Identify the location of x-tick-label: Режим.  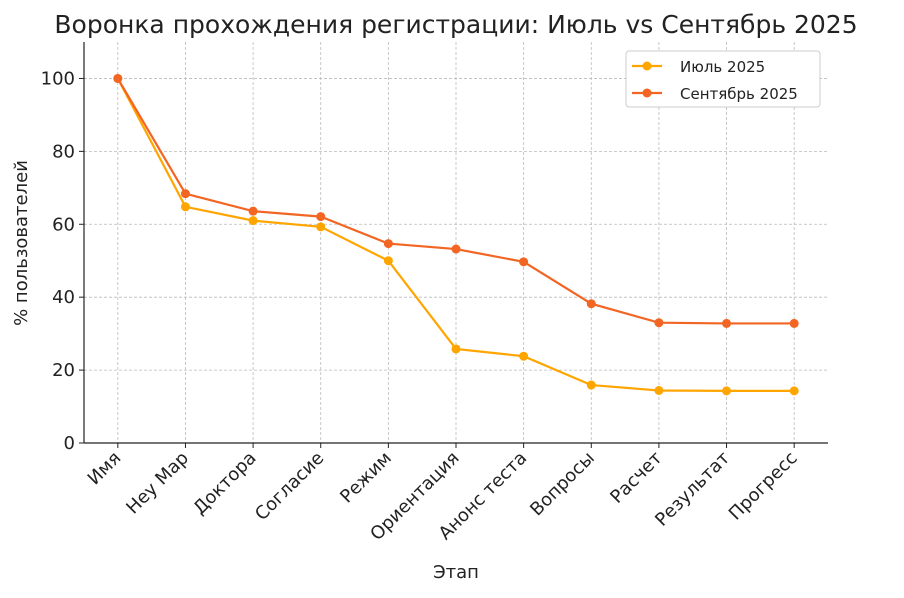
(366, 478).